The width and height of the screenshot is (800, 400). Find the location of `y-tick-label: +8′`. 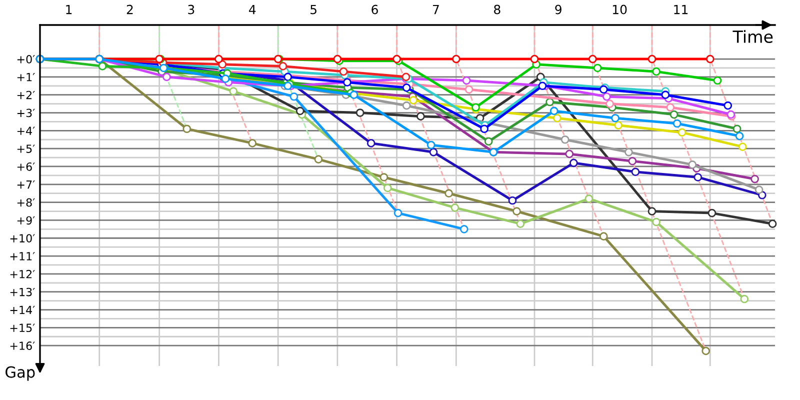

y-tick-label: +8′ is located at coordinates (26, 202).